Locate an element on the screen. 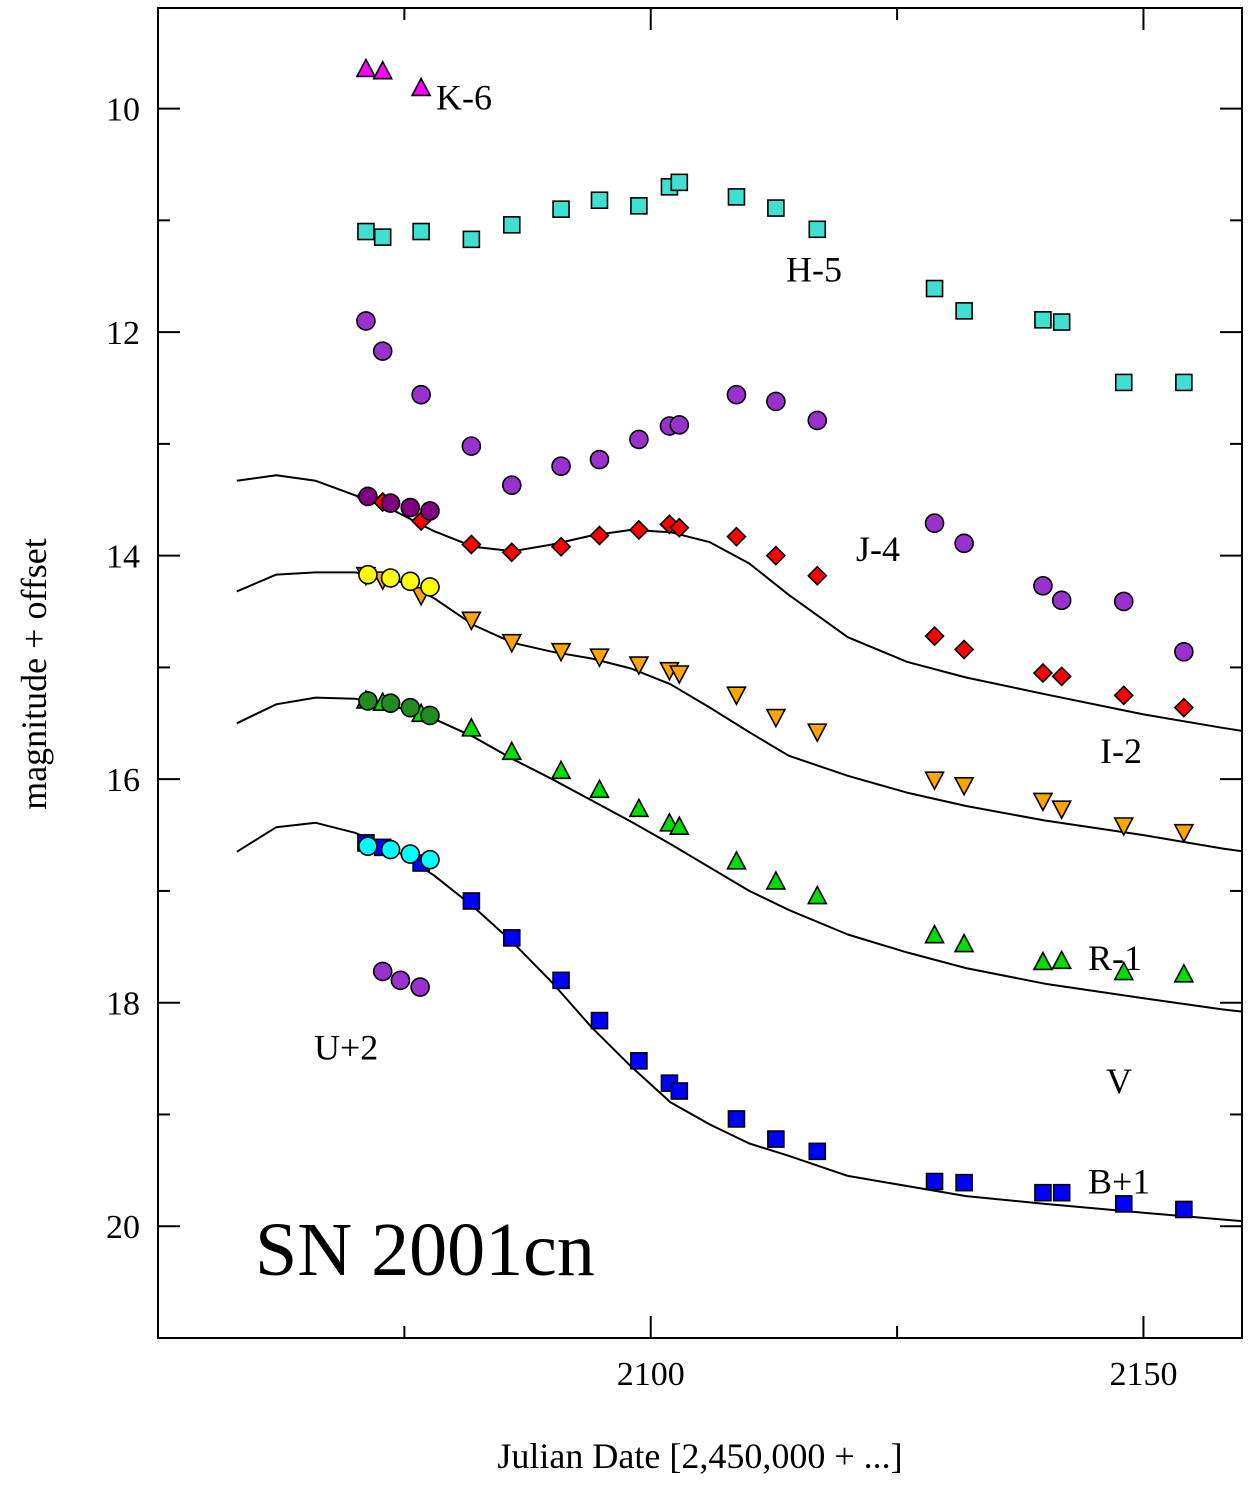 The image size is (1259, 1491). data-point-k6 is located at coordinates (421, 86).